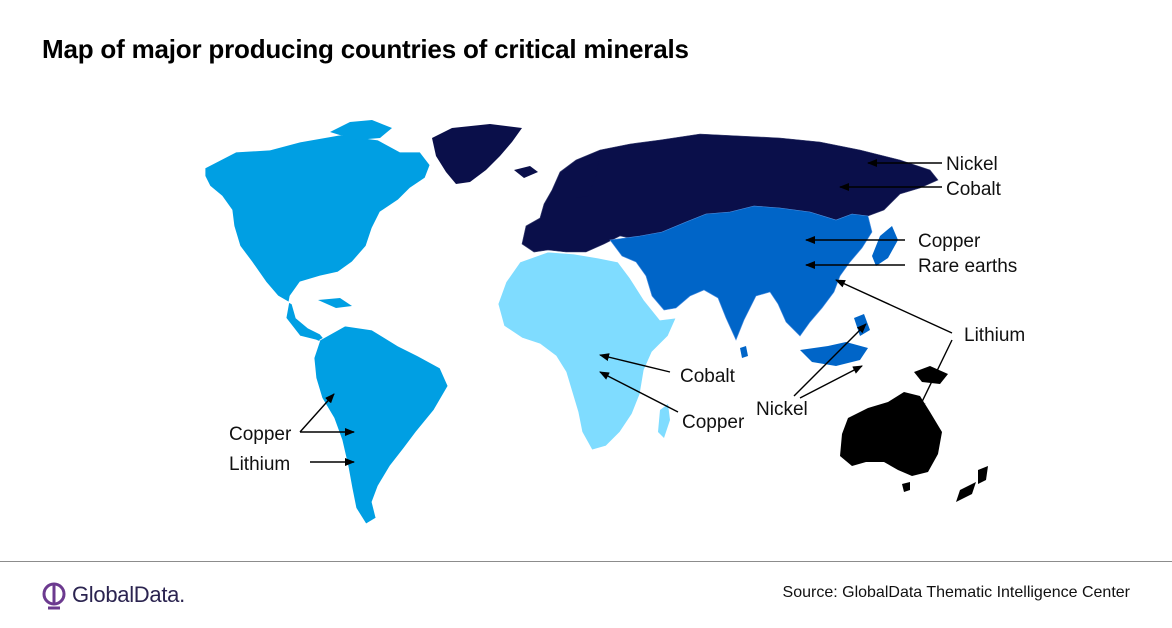 The height and width of the screenshot is (628, 1172). What do you see at coordinates (317, 240) in the screenshot?
I see `region-north-america` at bounding box center [317, 240].